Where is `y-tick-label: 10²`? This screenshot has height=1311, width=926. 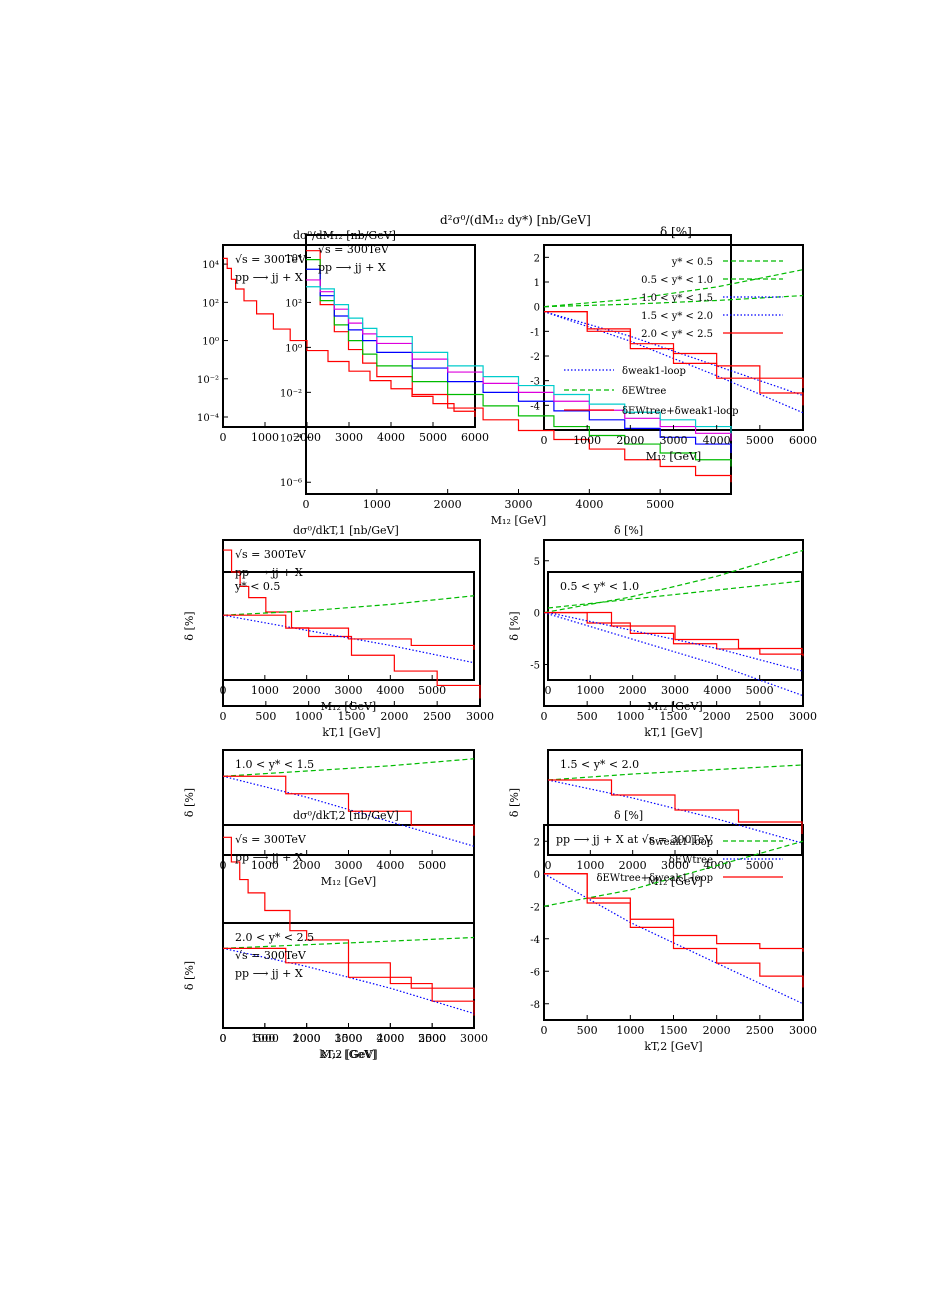 y-tick-label: 10² is located at coordinates (293, 303).